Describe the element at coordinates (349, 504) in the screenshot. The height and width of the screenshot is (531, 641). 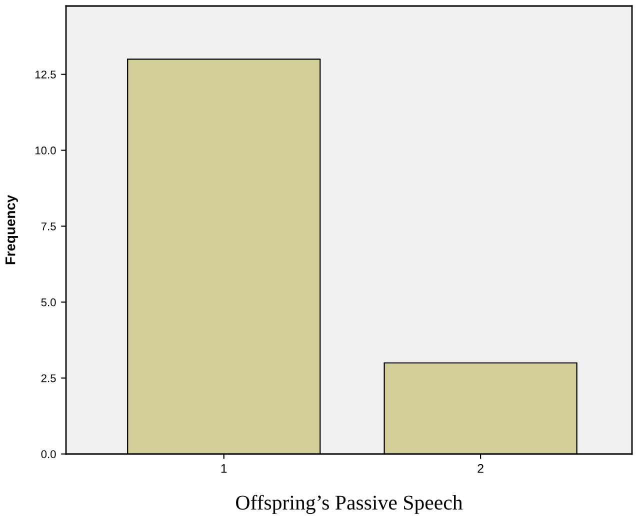
I see `x-axis-title: Offspring’s Passive Speech` at that location.